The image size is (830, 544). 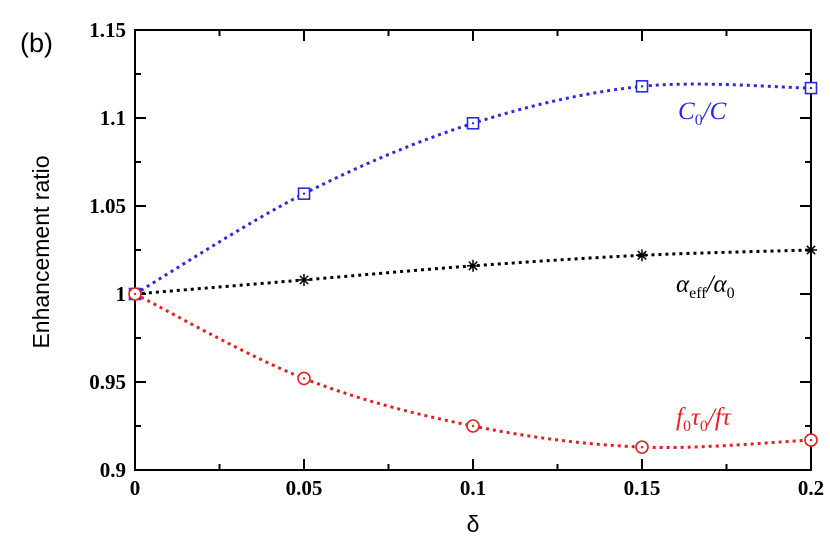 What do you see at coordinates (41, 251) in the screenshot?
I see `y-axis-title: Enhancement ratio` at bounding box center [41, 251].